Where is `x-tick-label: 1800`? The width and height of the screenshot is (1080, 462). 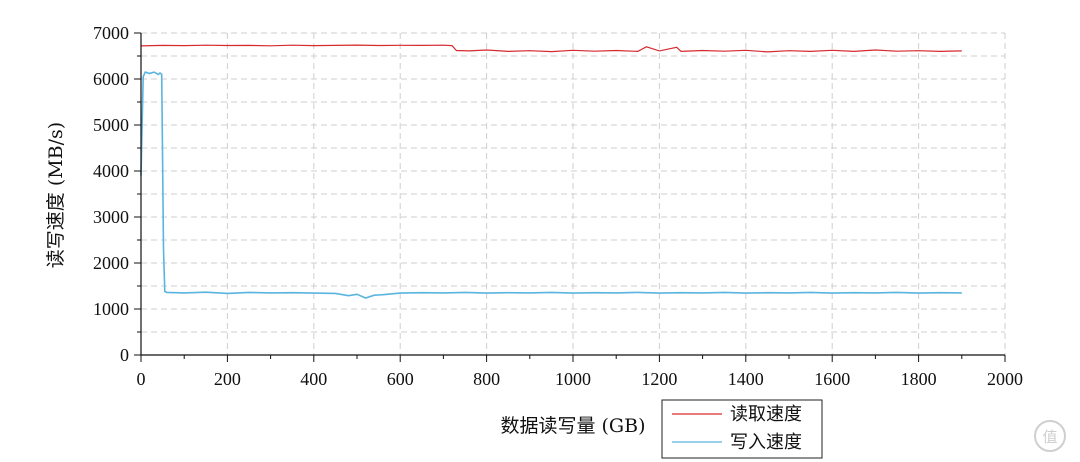
x-tick-label: 1800 is located at coordinates (919, 379).